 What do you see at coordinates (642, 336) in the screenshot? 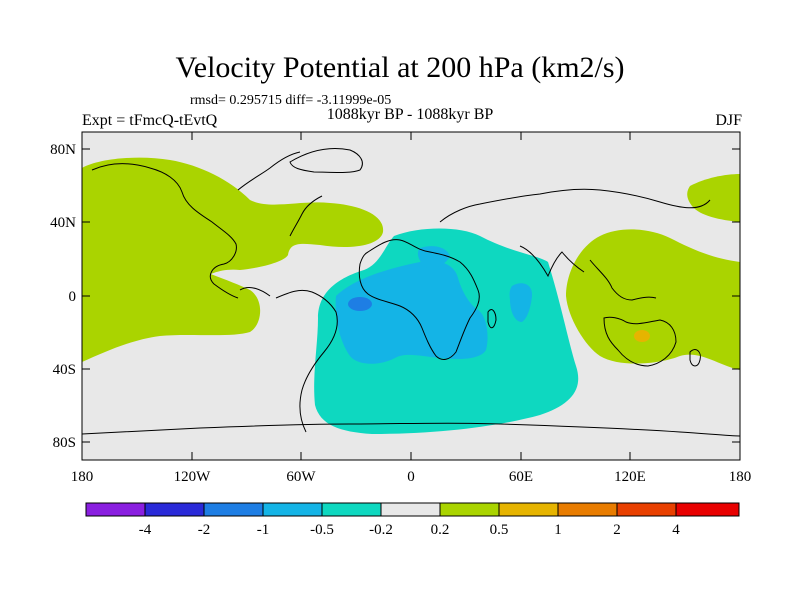
I see `orange-spot-australia` at bounding box center [642, 336].